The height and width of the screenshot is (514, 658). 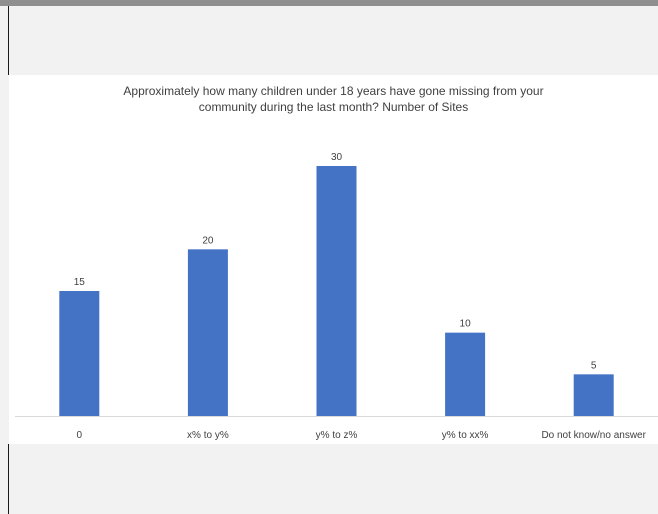 I want to click on x-tick-label: x% to y%, so click(x=208, y=435).